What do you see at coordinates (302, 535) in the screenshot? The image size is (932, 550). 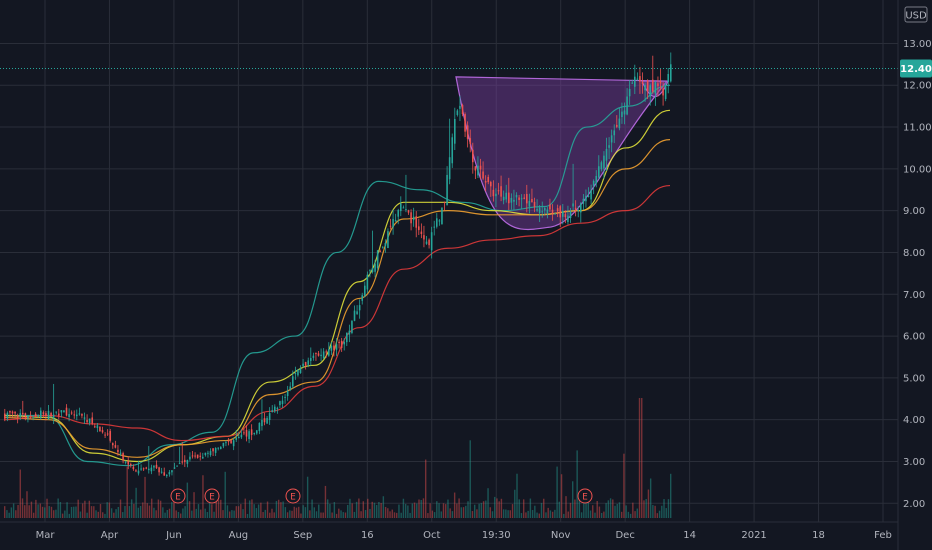 I see `x-tick-label: Sep` at bounding box center [302, 535].